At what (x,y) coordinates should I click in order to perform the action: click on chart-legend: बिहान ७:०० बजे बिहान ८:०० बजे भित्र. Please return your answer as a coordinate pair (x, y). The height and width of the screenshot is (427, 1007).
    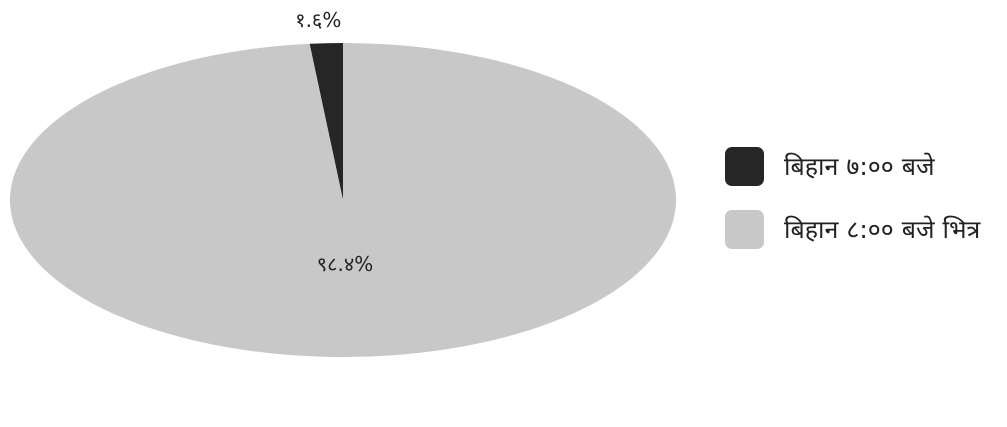
    Looking at the image, I should click on (866, 209).